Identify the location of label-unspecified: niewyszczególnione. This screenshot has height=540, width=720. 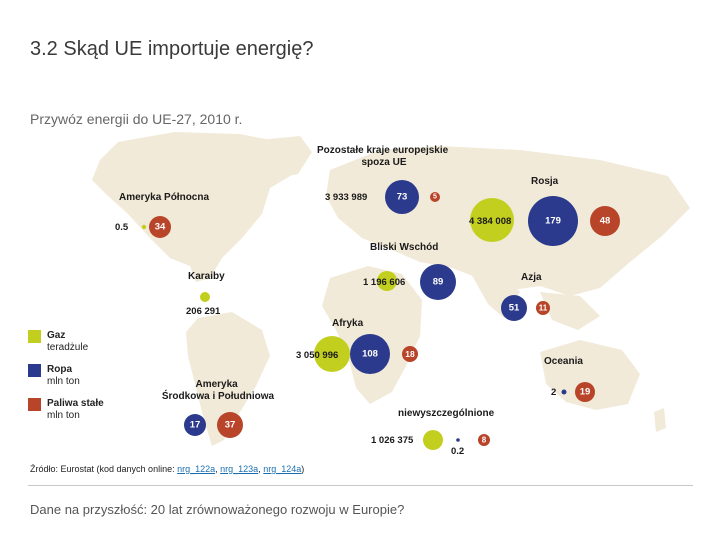
(446, 413).